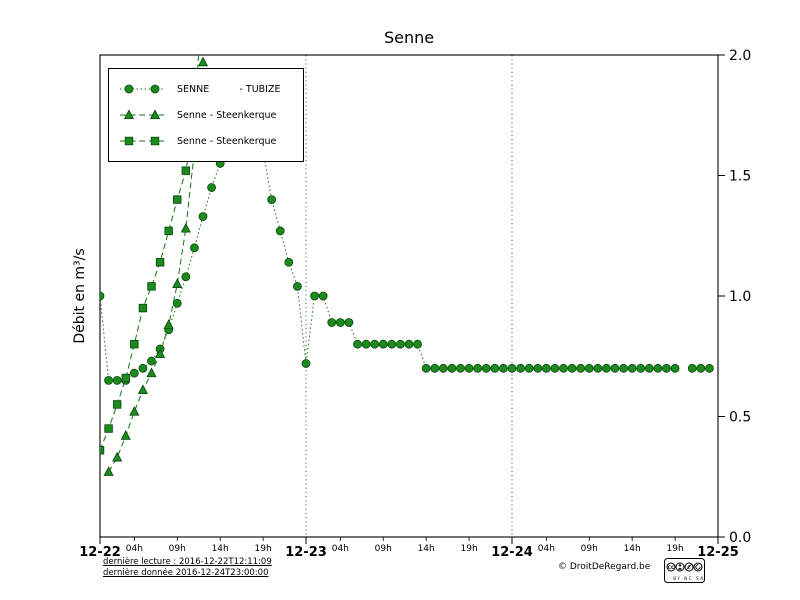 The width and height of the screenshot is (800, 600). What do you see at coordinates (512, 552) in the screenshot?
I see `x-day-tick-label: 12-24` at bounding box center [512, 552].